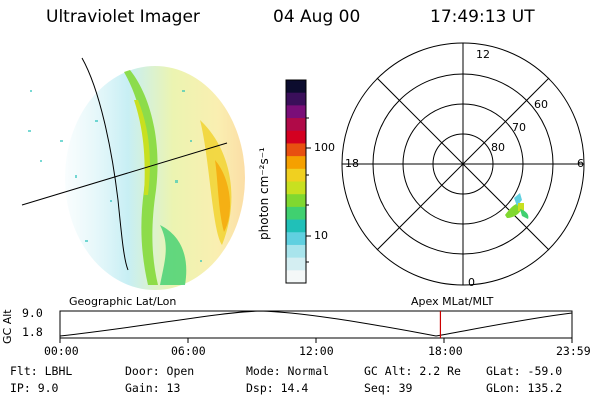 The height and width of the screenshot is (400, 600). What do you see at coordinates (277, 388) in the screenshot?
I see `status-dsp: Dsp: 14.4` at bounding box center [277, 388].